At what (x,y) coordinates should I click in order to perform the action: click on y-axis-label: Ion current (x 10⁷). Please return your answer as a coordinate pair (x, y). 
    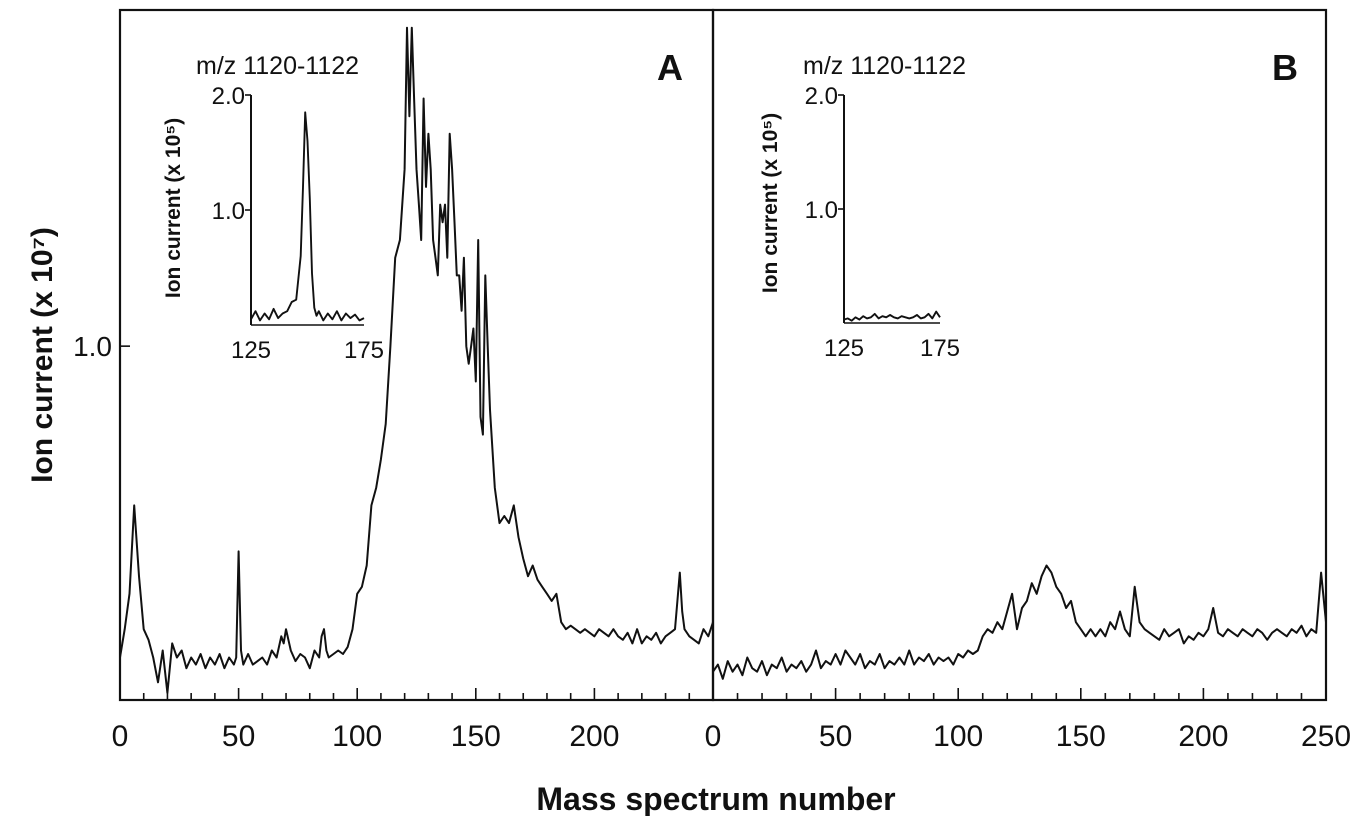
    Looking at the image, I should click on (42, 355).